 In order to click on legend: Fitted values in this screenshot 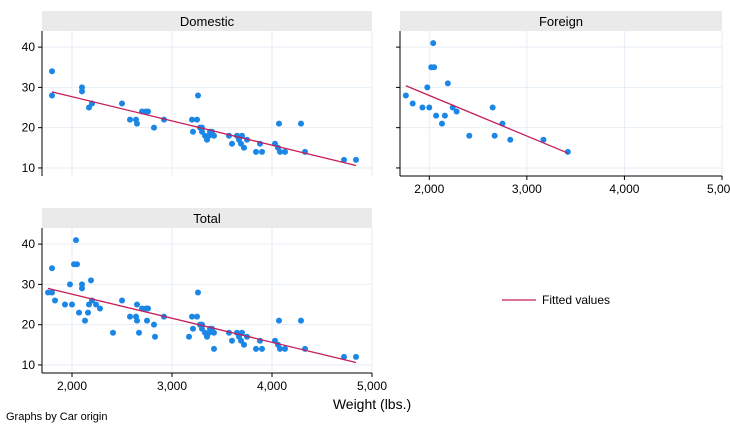, I will do `click(556, 300)`.